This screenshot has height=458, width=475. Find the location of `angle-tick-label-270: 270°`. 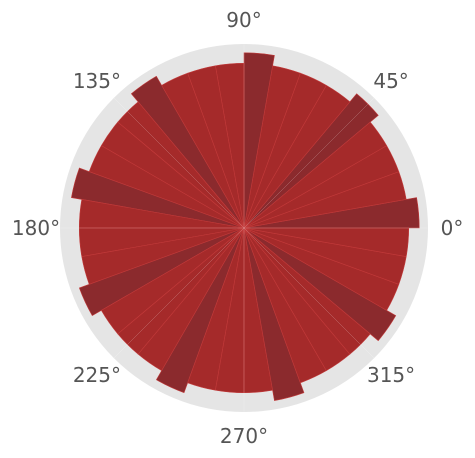

angle-tick-label-270: 270° is located at coordinates (244, 436).